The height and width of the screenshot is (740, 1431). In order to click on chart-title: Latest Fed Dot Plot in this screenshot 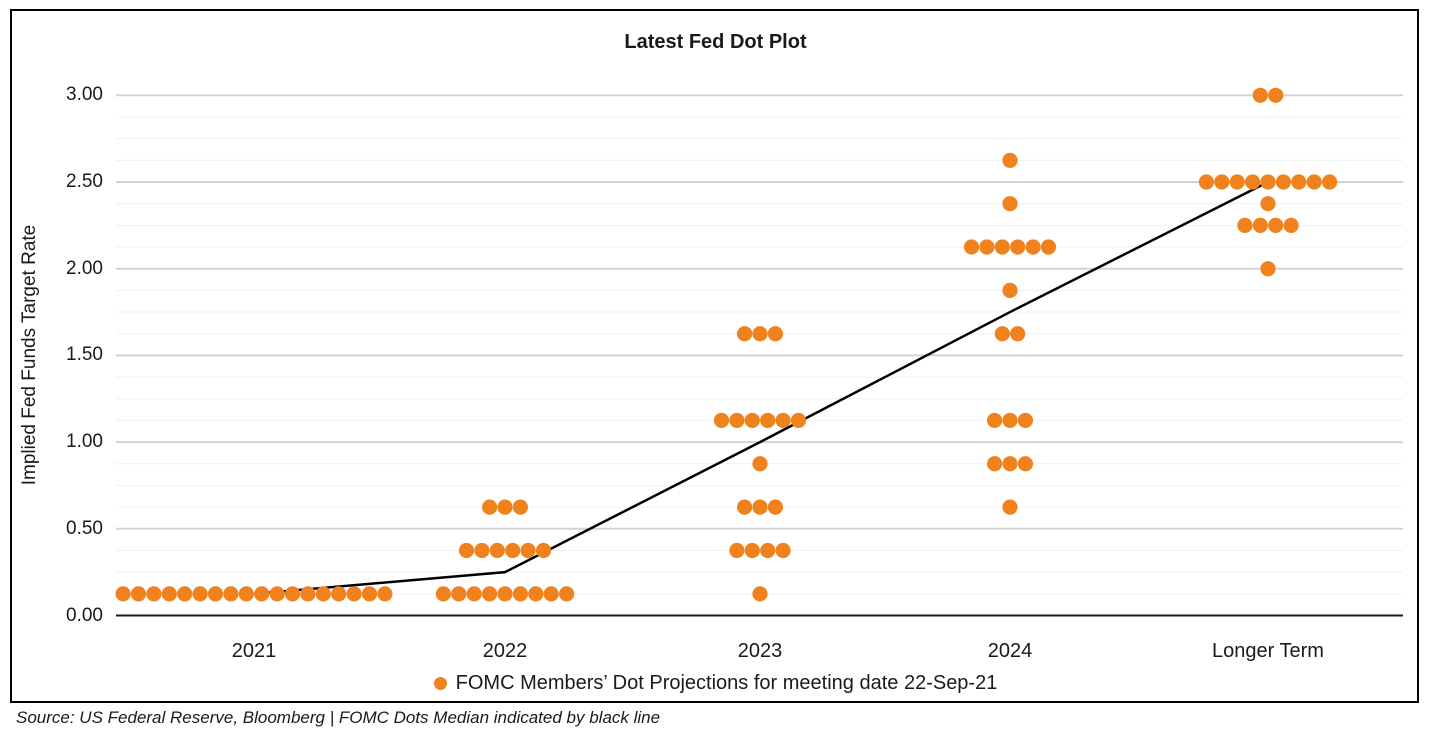, I will do `click(715, 42)`.